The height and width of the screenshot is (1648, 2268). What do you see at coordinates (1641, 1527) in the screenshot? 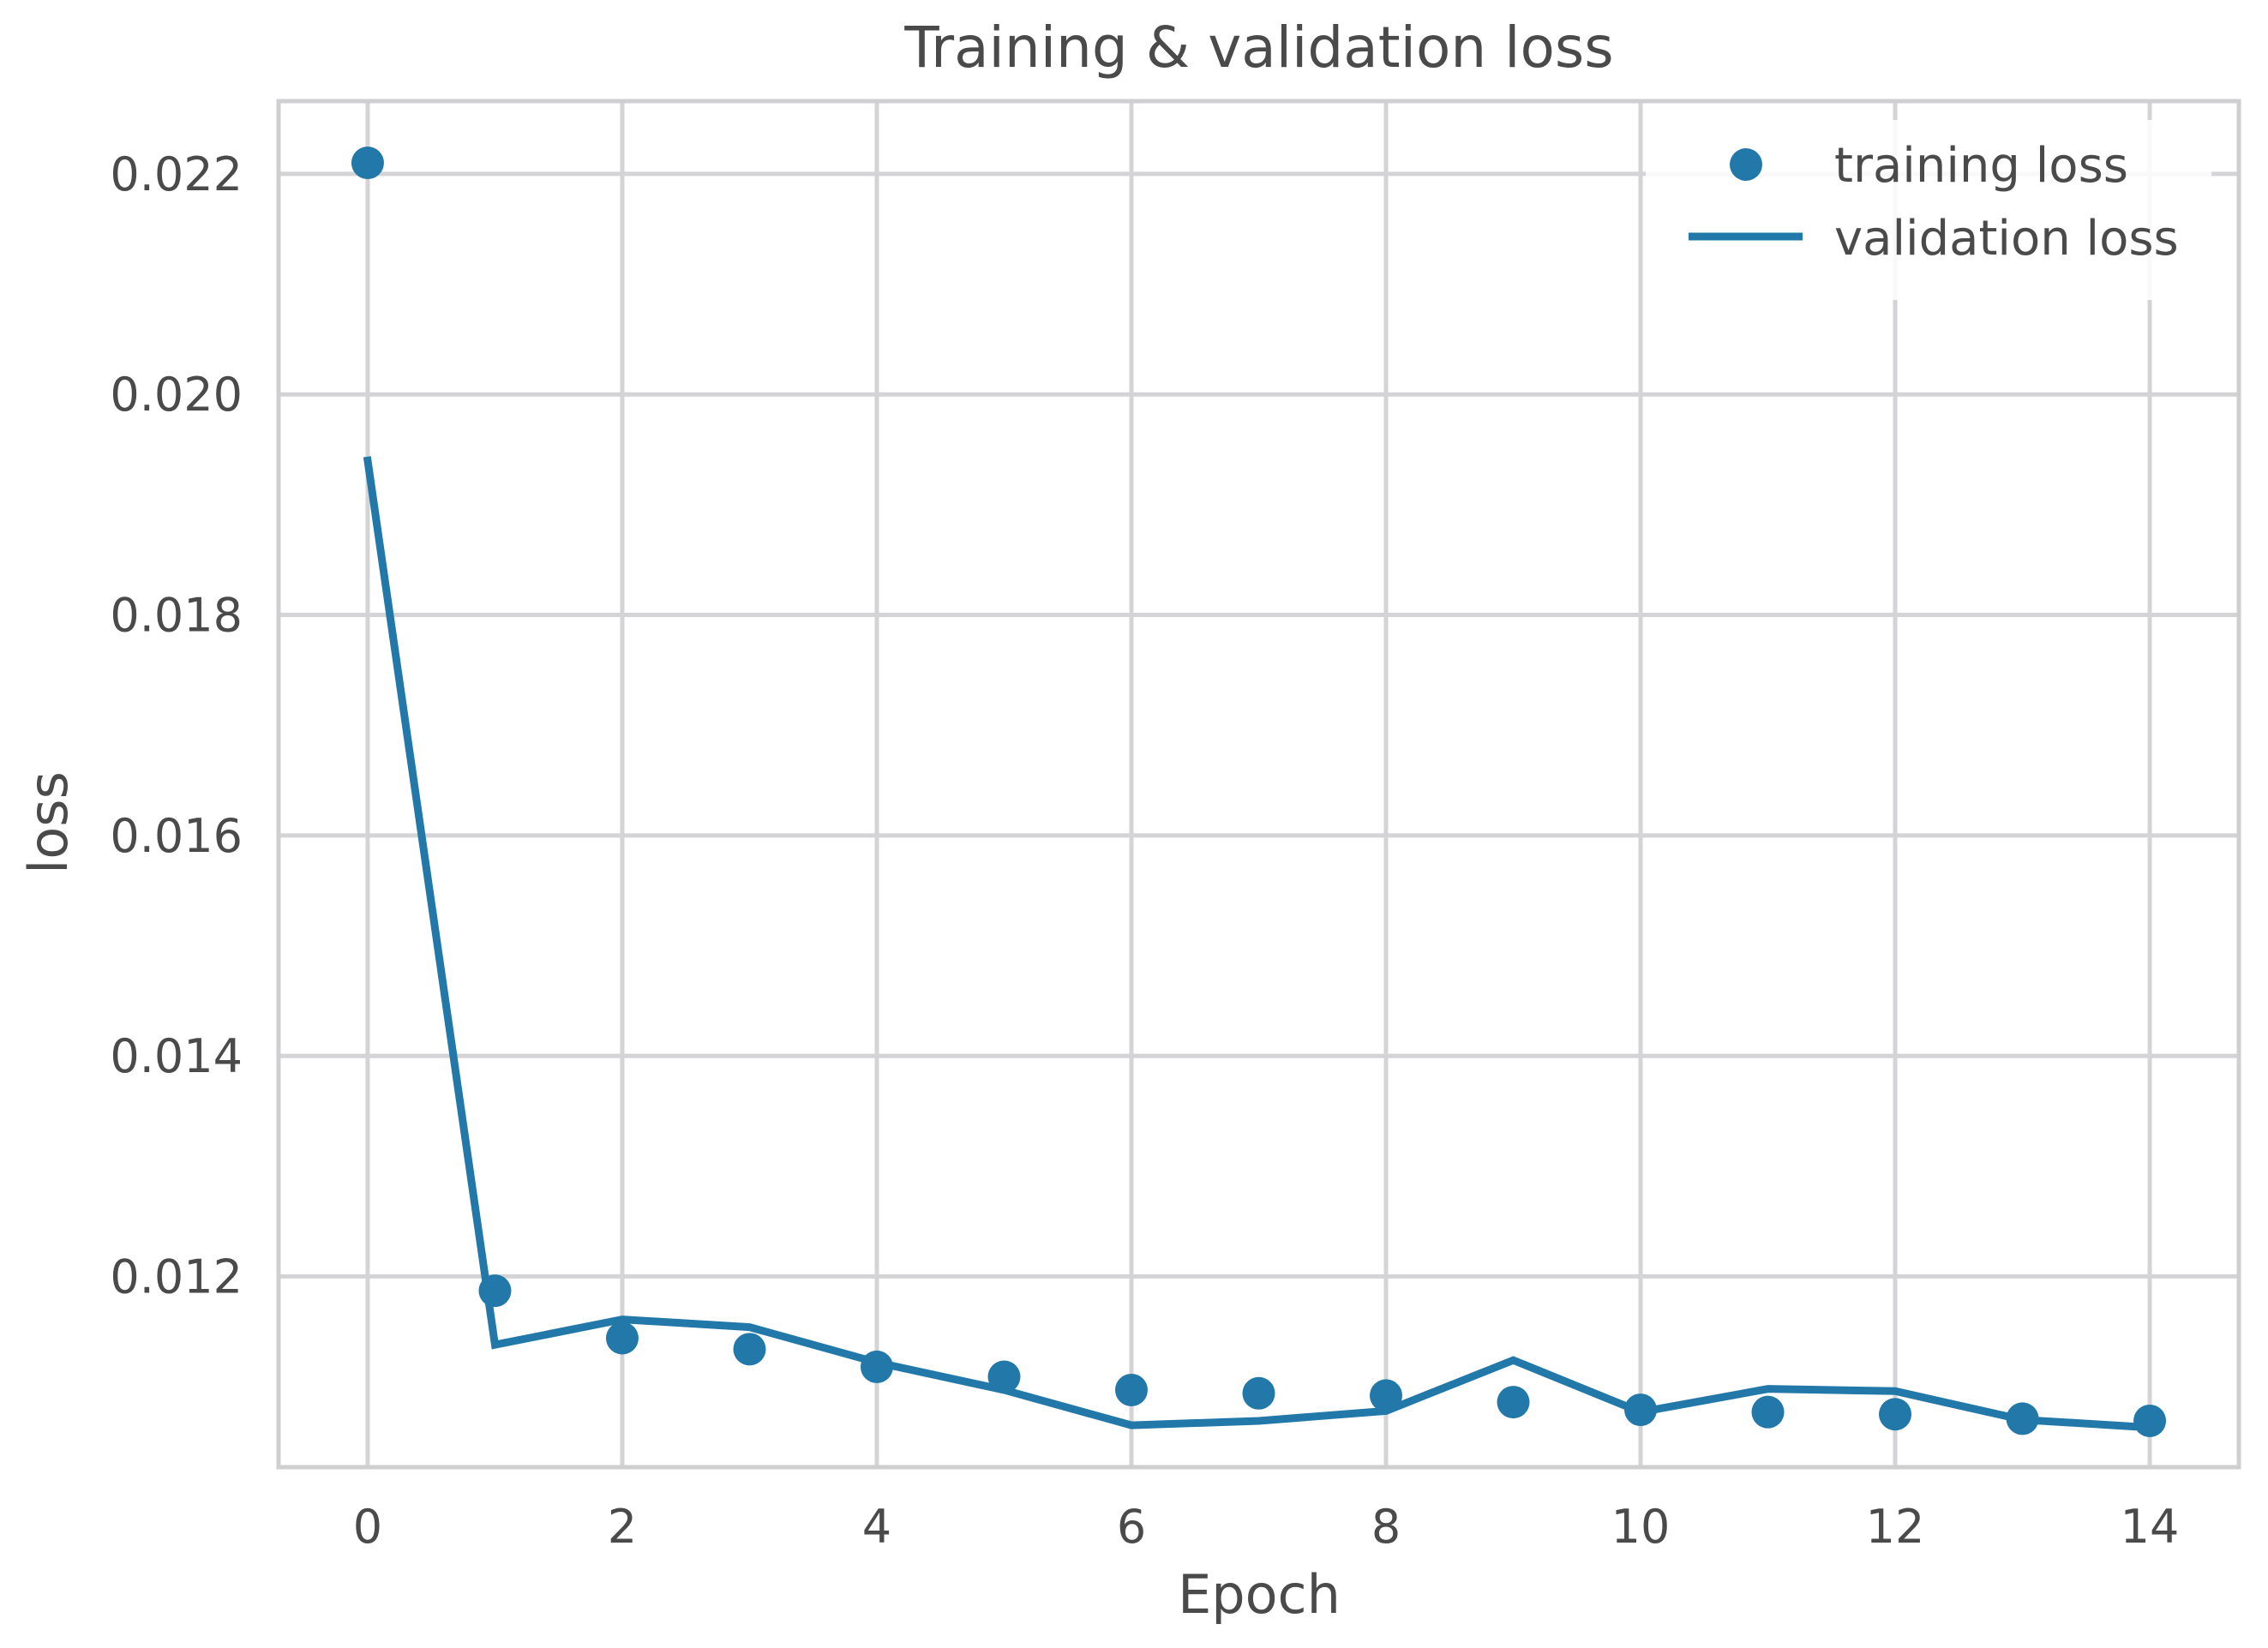
I see `x-tick-label-10: 10` at bounding box center [1641, 1527].